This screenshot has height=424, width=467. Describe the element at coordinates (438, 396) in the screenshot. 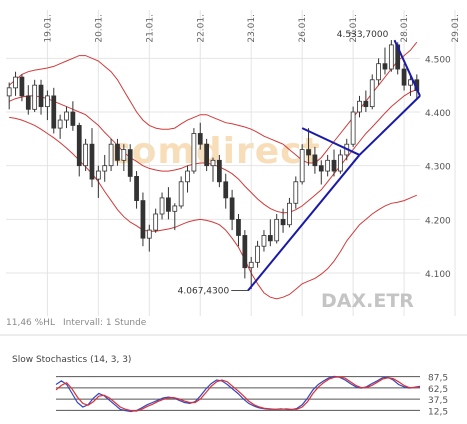

I see `stochastics-y-tick-labels: 87,562,537,512,5` at that location.